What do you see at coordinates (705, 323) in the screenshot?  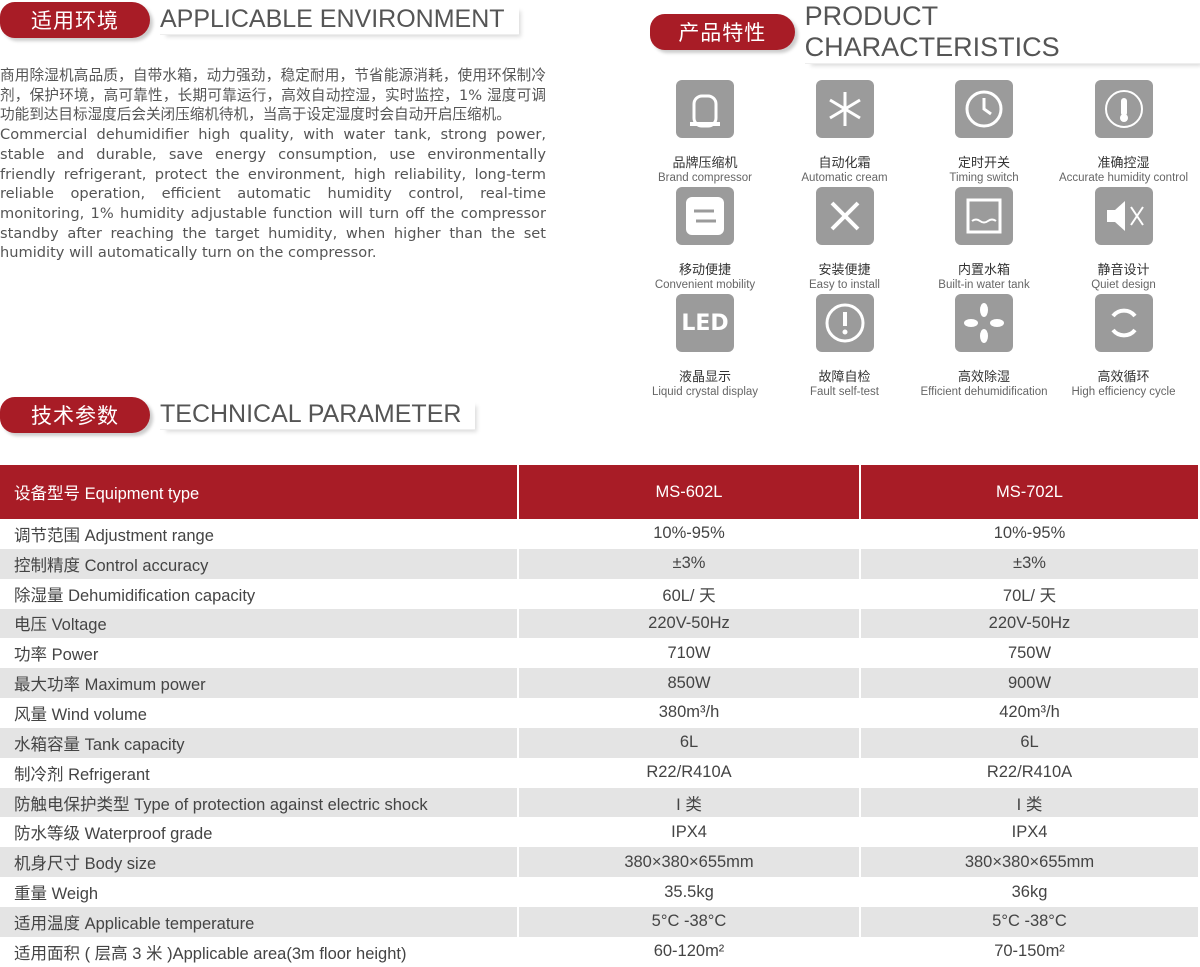 I see `feature-icon: LED` at bounding box center [705, 323].